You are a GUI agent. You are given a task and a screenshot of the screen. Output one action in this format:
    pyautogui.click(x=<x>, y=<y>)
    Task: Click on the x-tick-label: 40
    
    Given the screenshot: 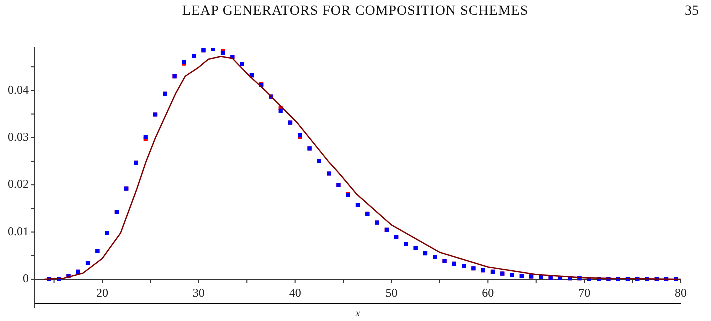 What is the action you would take?
    pyautogui.click(x=295, y=293)
    